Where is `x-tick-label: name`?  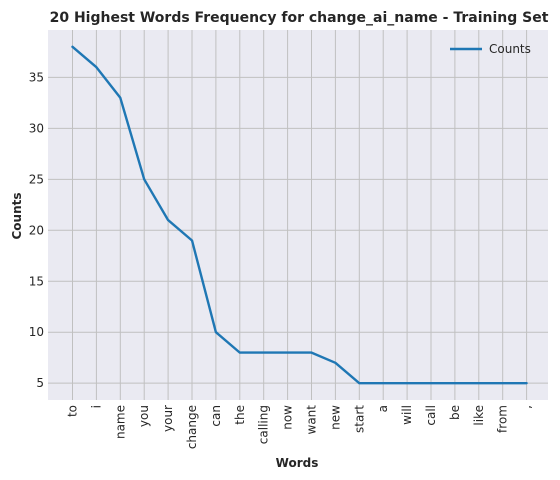 x-tick-label: name is located at coordinates (120, 422).